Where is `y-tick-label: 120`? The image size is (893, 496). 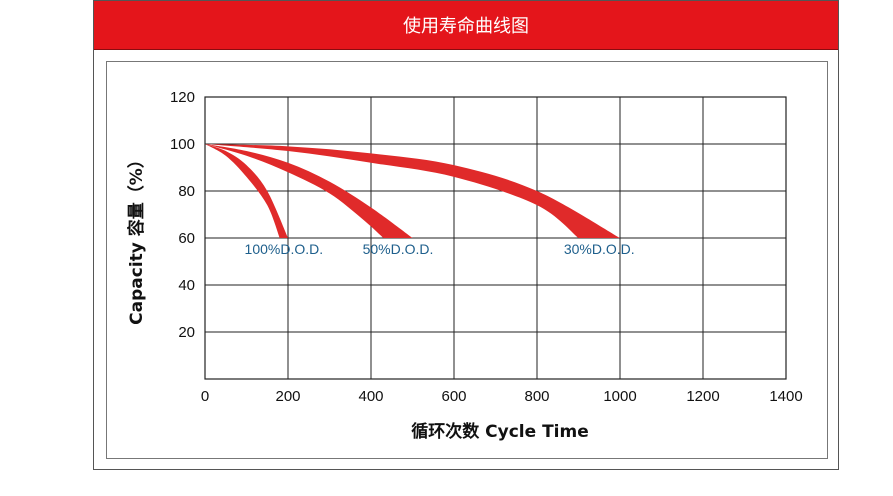 y-tick-label: 120 is located at coordinates (182, 97).